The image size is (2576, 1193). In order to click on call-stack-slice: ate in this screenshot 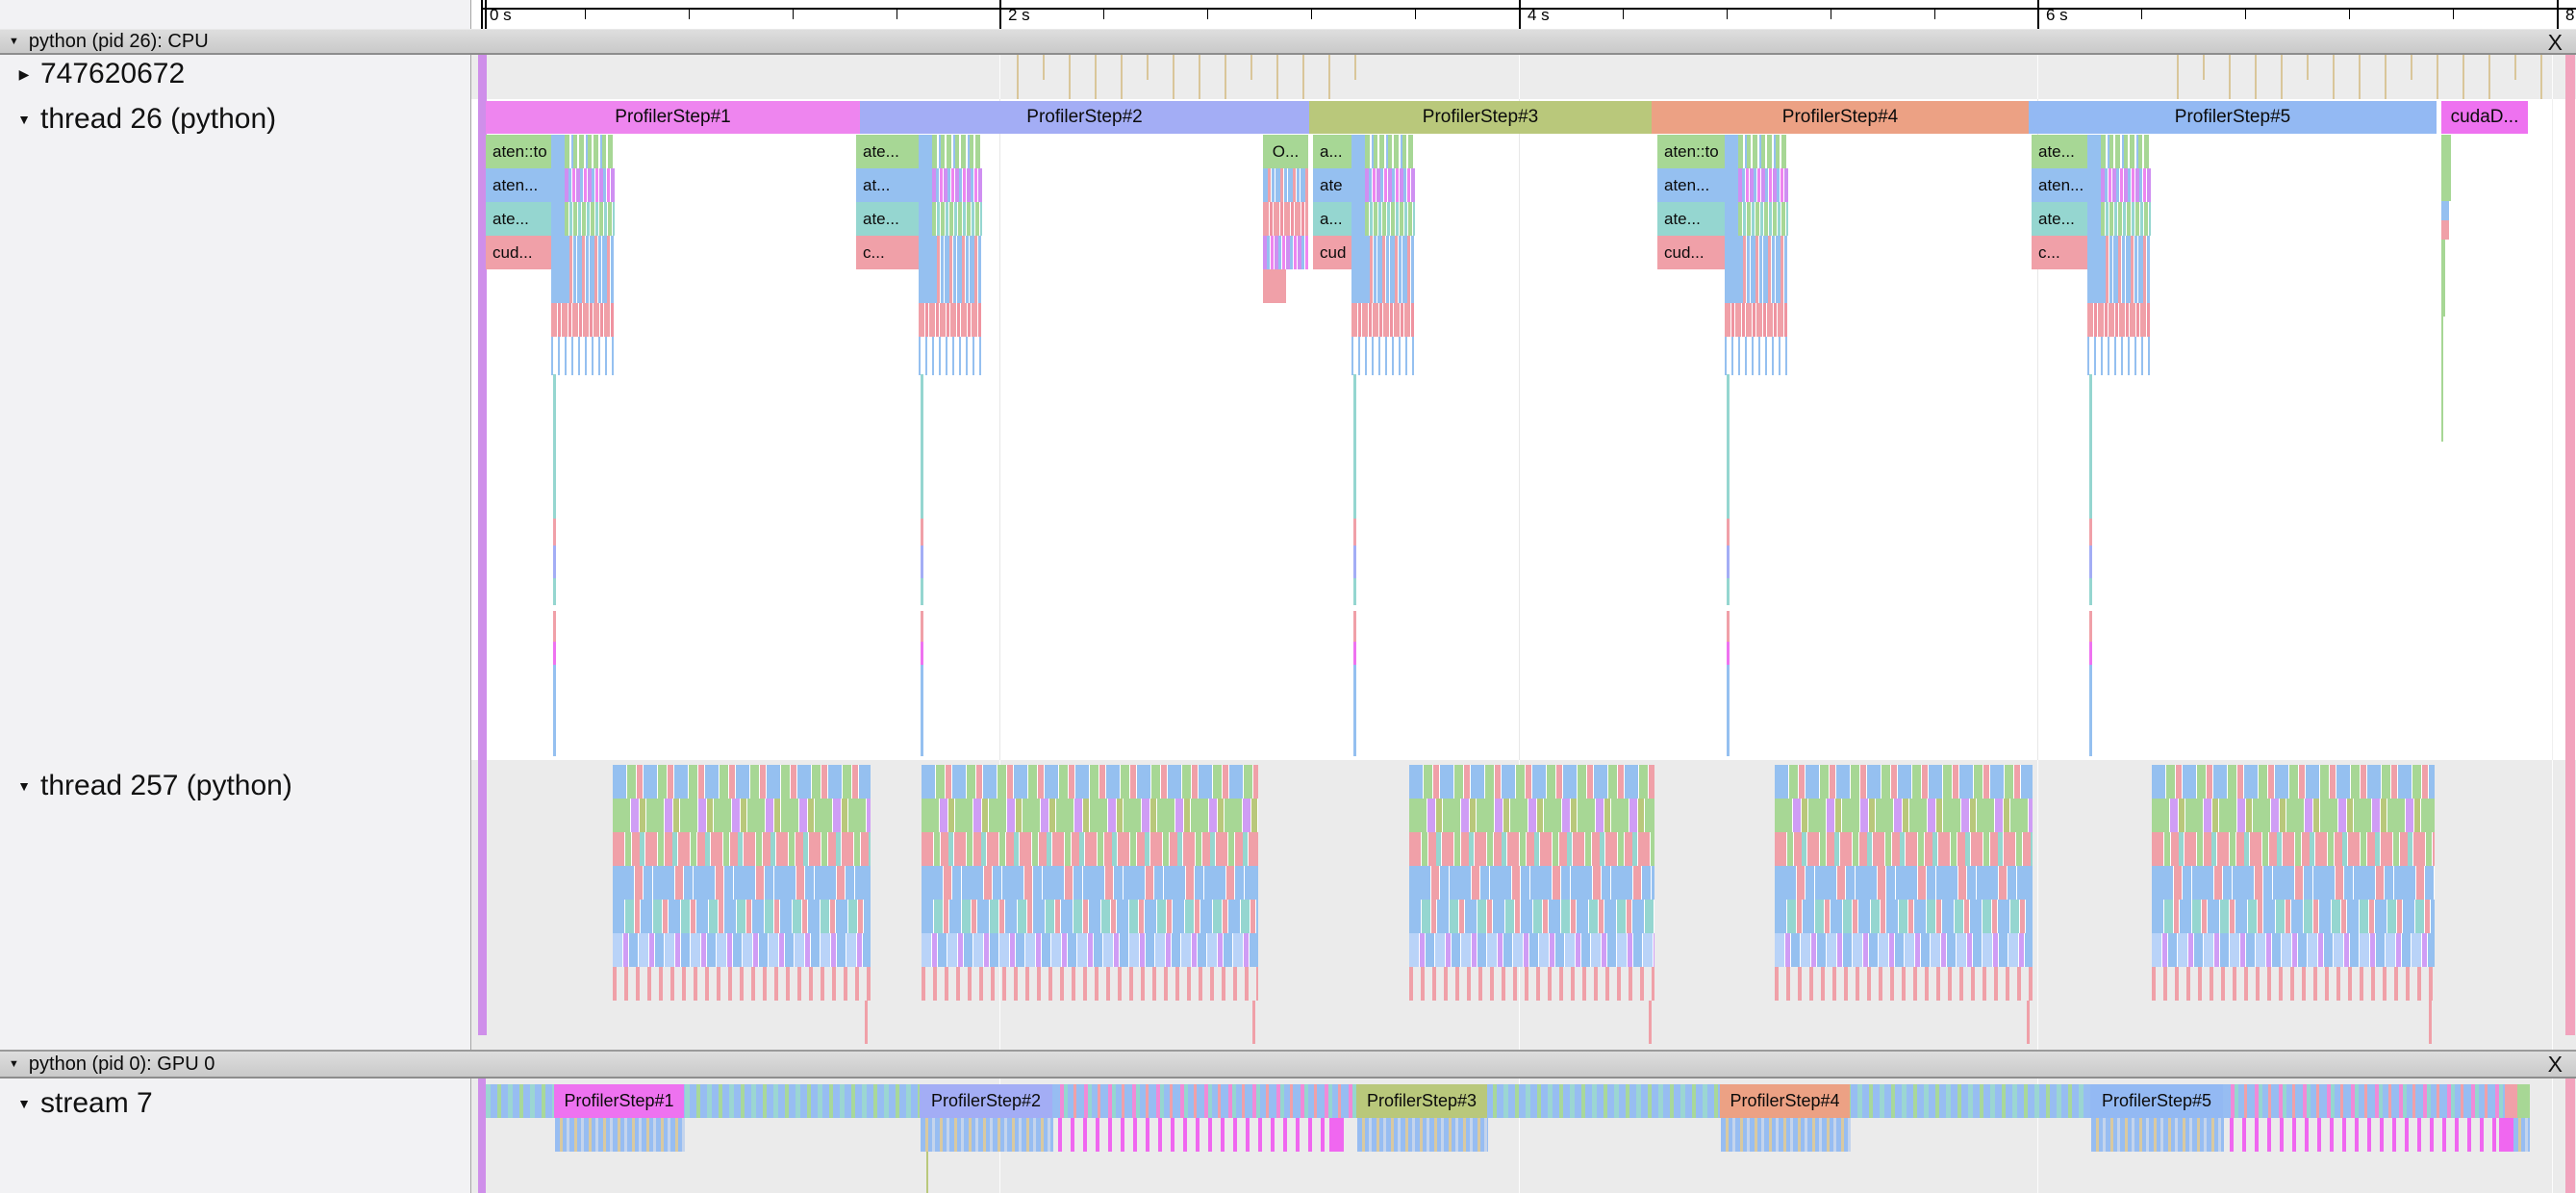, I will do `click(1332, 185)`.